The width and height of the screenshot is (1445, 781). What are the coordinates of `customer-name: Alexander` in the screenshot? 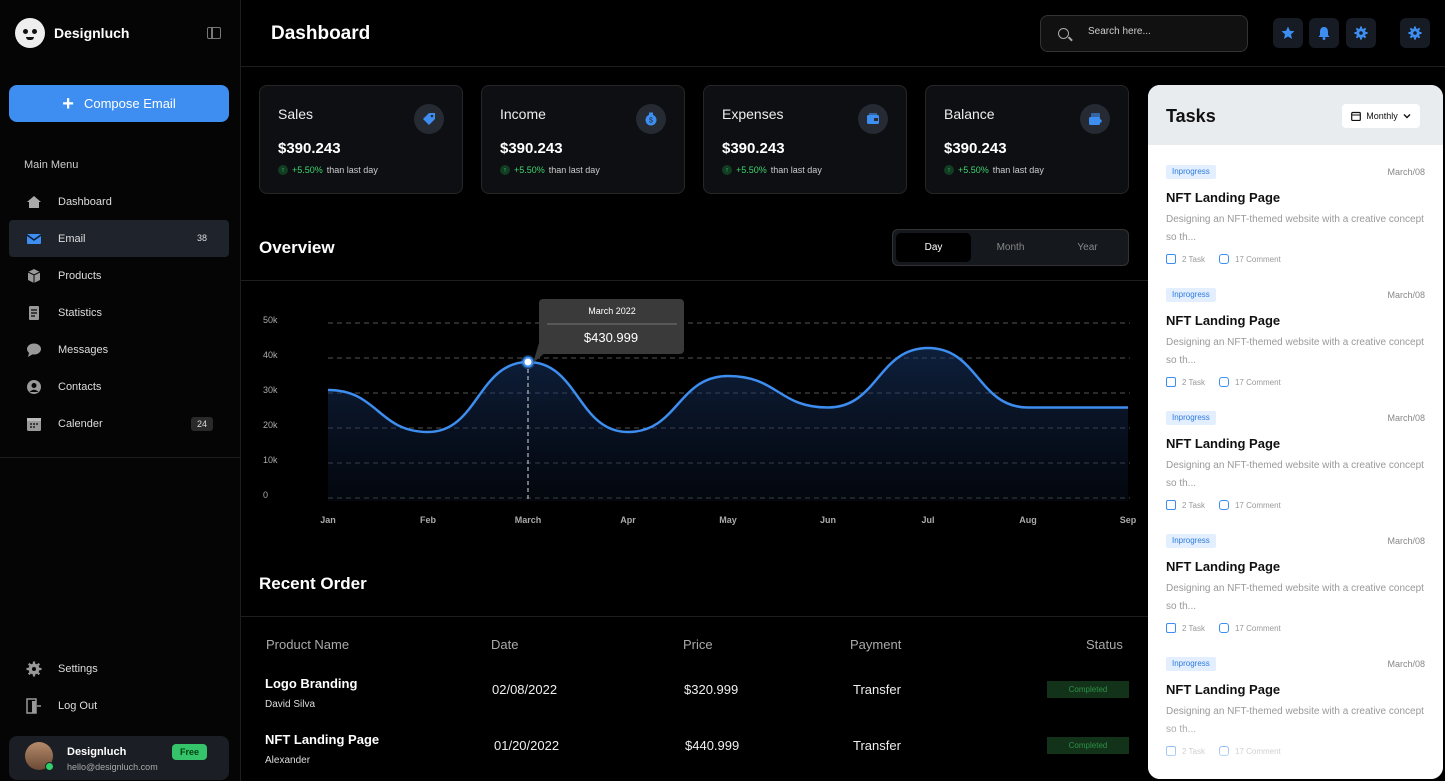 It's located at (288, 760).